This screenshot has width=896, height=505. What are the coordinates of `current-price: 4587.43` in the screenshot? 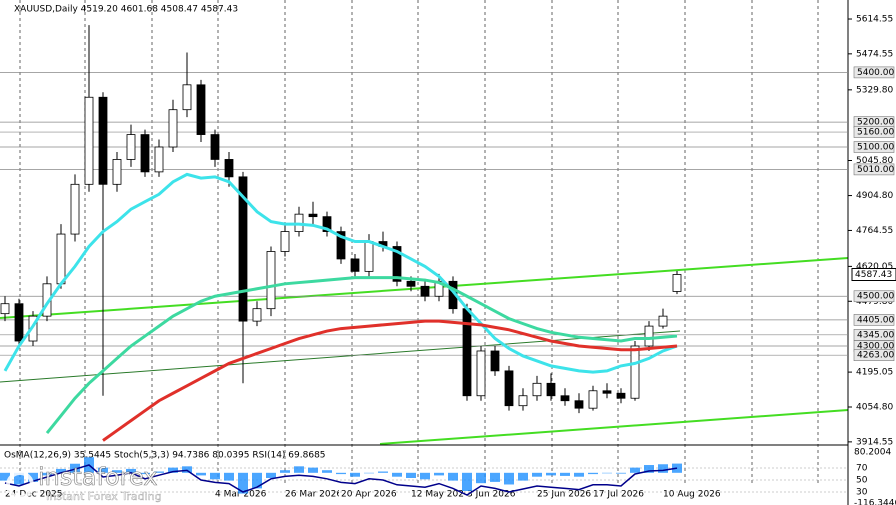 It's located at (873, 275).